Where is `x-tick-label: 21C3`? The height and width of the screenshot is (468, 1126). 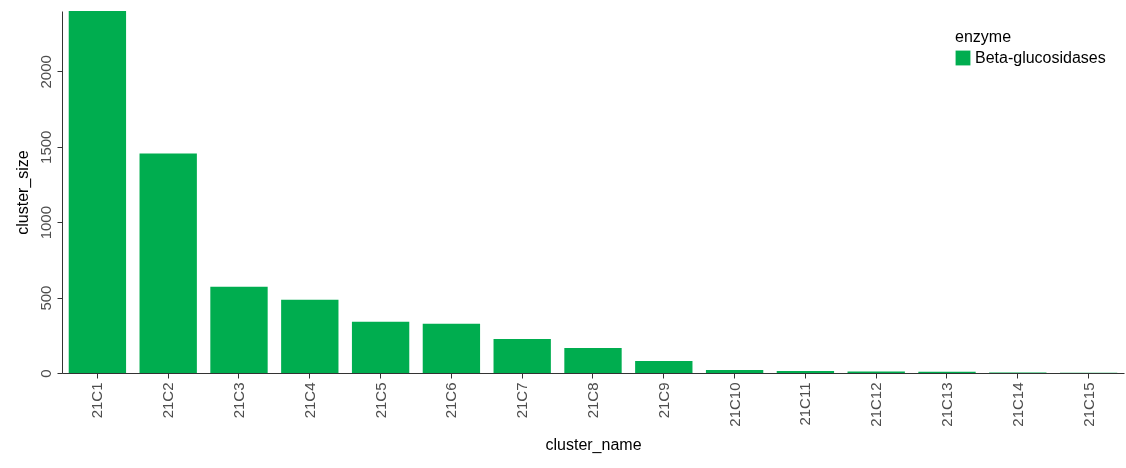
x-tick-label: 21C3 is located at coordinates (238, 400).